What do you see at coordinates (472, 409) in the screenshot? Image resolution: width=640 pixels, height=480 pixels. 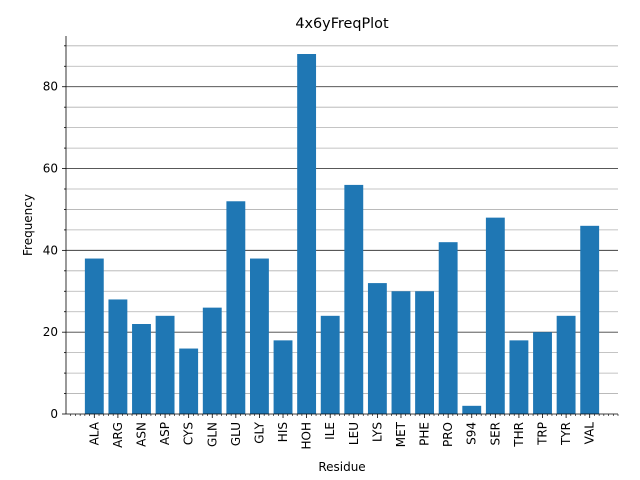 I see `bar-s94` at bounding box center [472, 409].